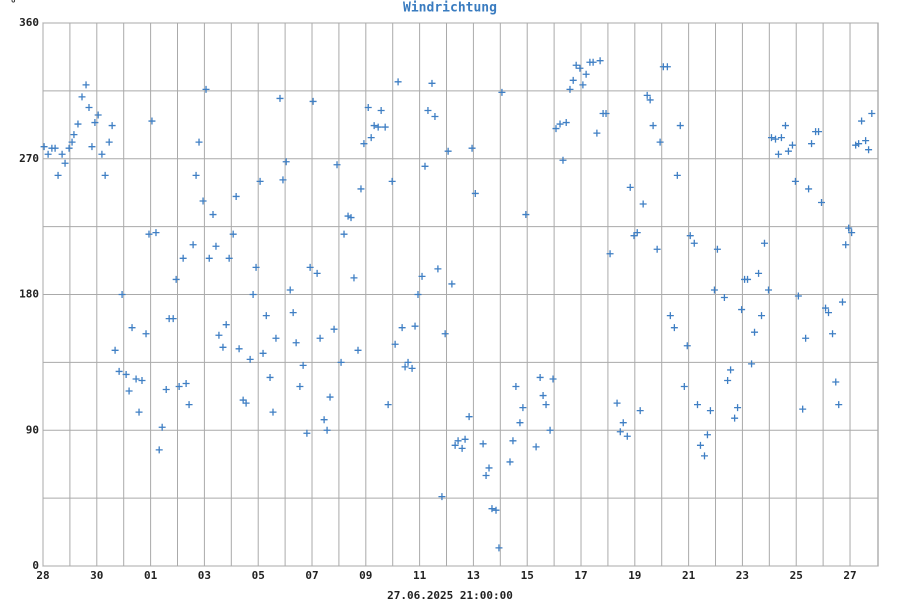 This screenshot has width=900, height=600. I want to click on y-tick-label: 0, so click(35, 565).